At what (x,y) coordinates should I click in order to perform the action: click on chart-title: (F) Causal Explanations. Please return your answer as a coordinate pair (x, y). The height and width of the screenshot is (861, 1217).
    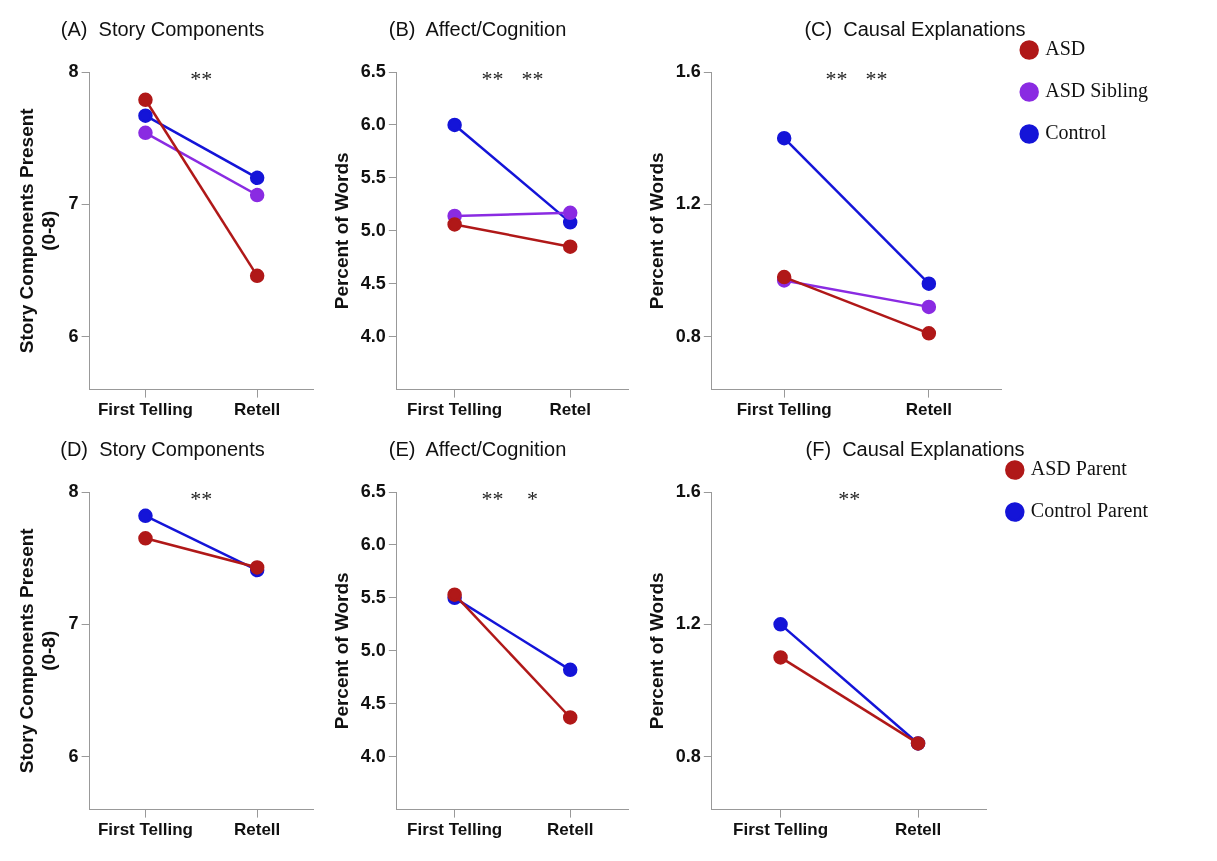
    Looking at the image, I should click on (915, 448).